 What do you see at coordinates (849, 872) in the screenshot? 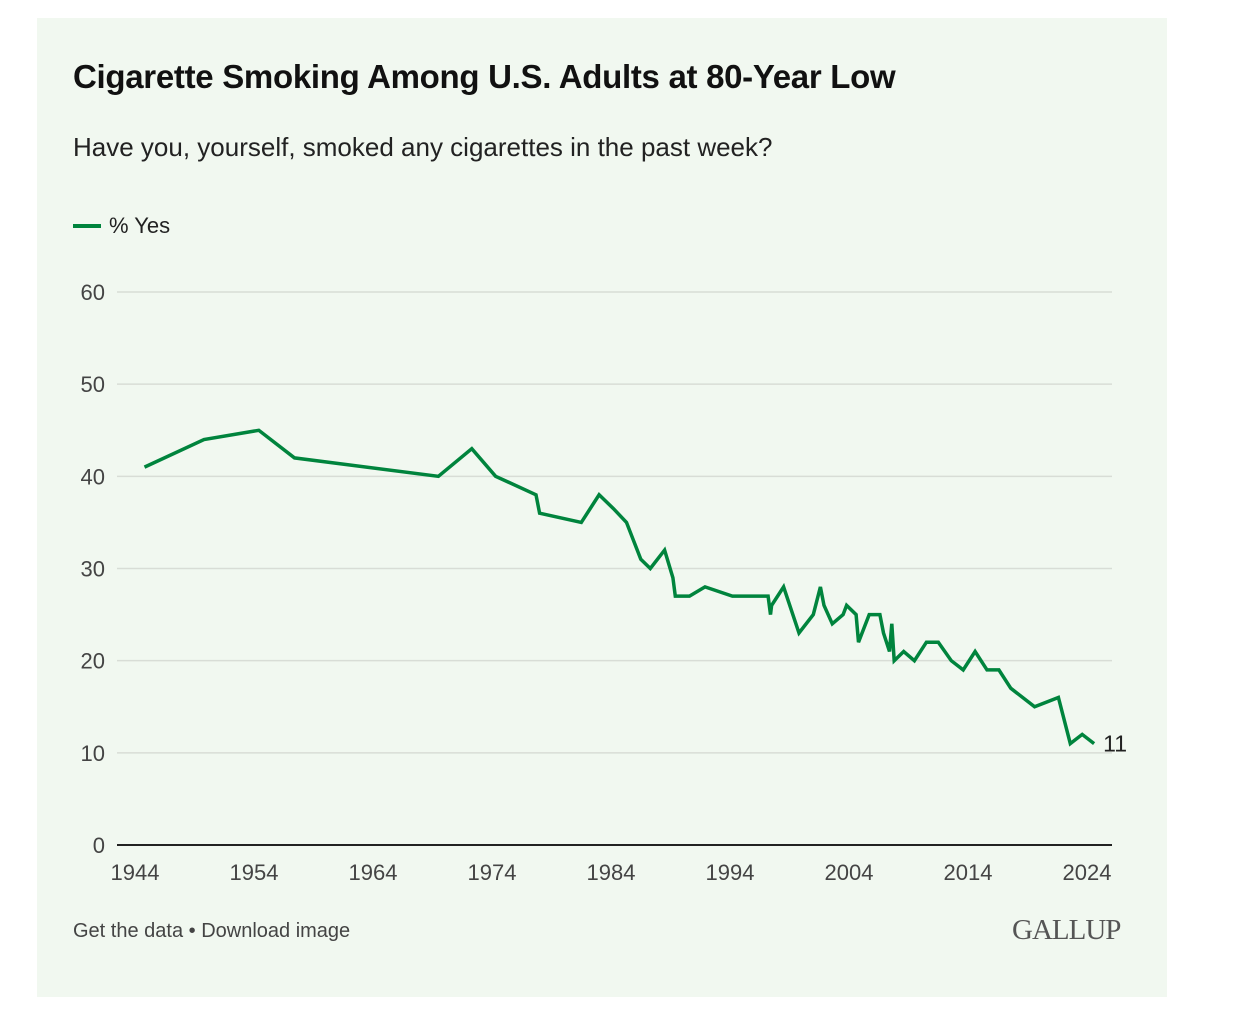
I see `x-tick-label: 2004` at bounding box center [849, 872].